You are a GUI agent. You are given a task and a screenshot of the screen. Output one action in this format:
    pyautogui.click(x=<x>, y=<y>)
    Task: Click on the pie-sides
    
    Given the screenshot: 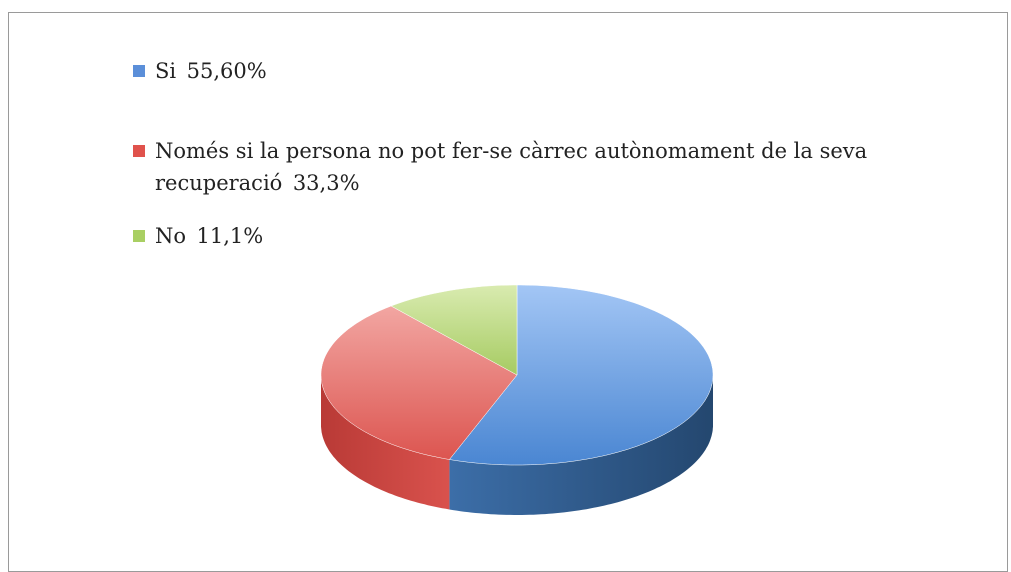 What is the action you would take?
    pyautogui.click(x=517, y=445)
    